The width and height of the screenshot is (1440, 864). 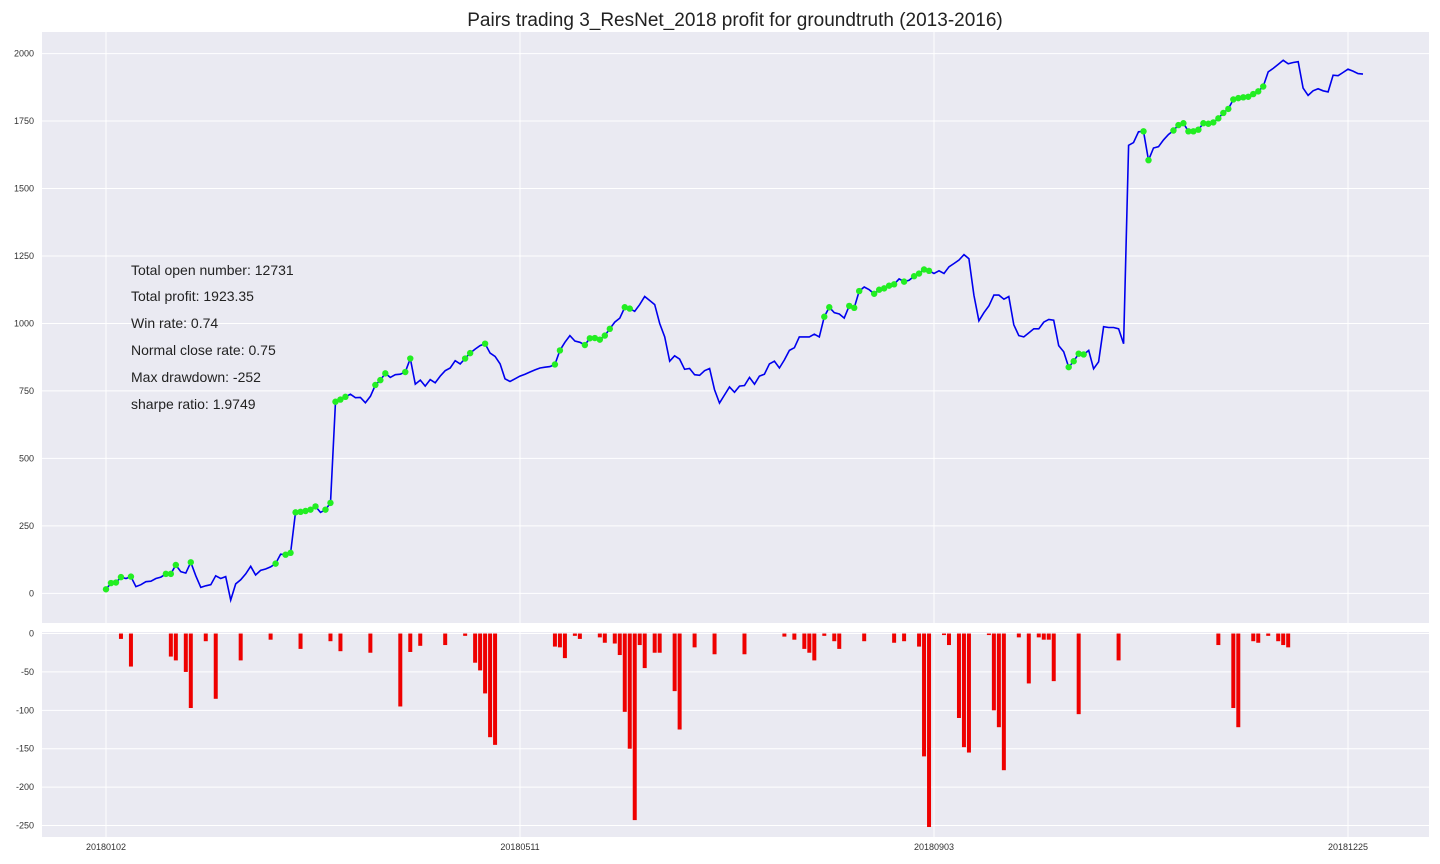 I want to click on profit-y-tick-label: 0, so click(x=31, y=593).